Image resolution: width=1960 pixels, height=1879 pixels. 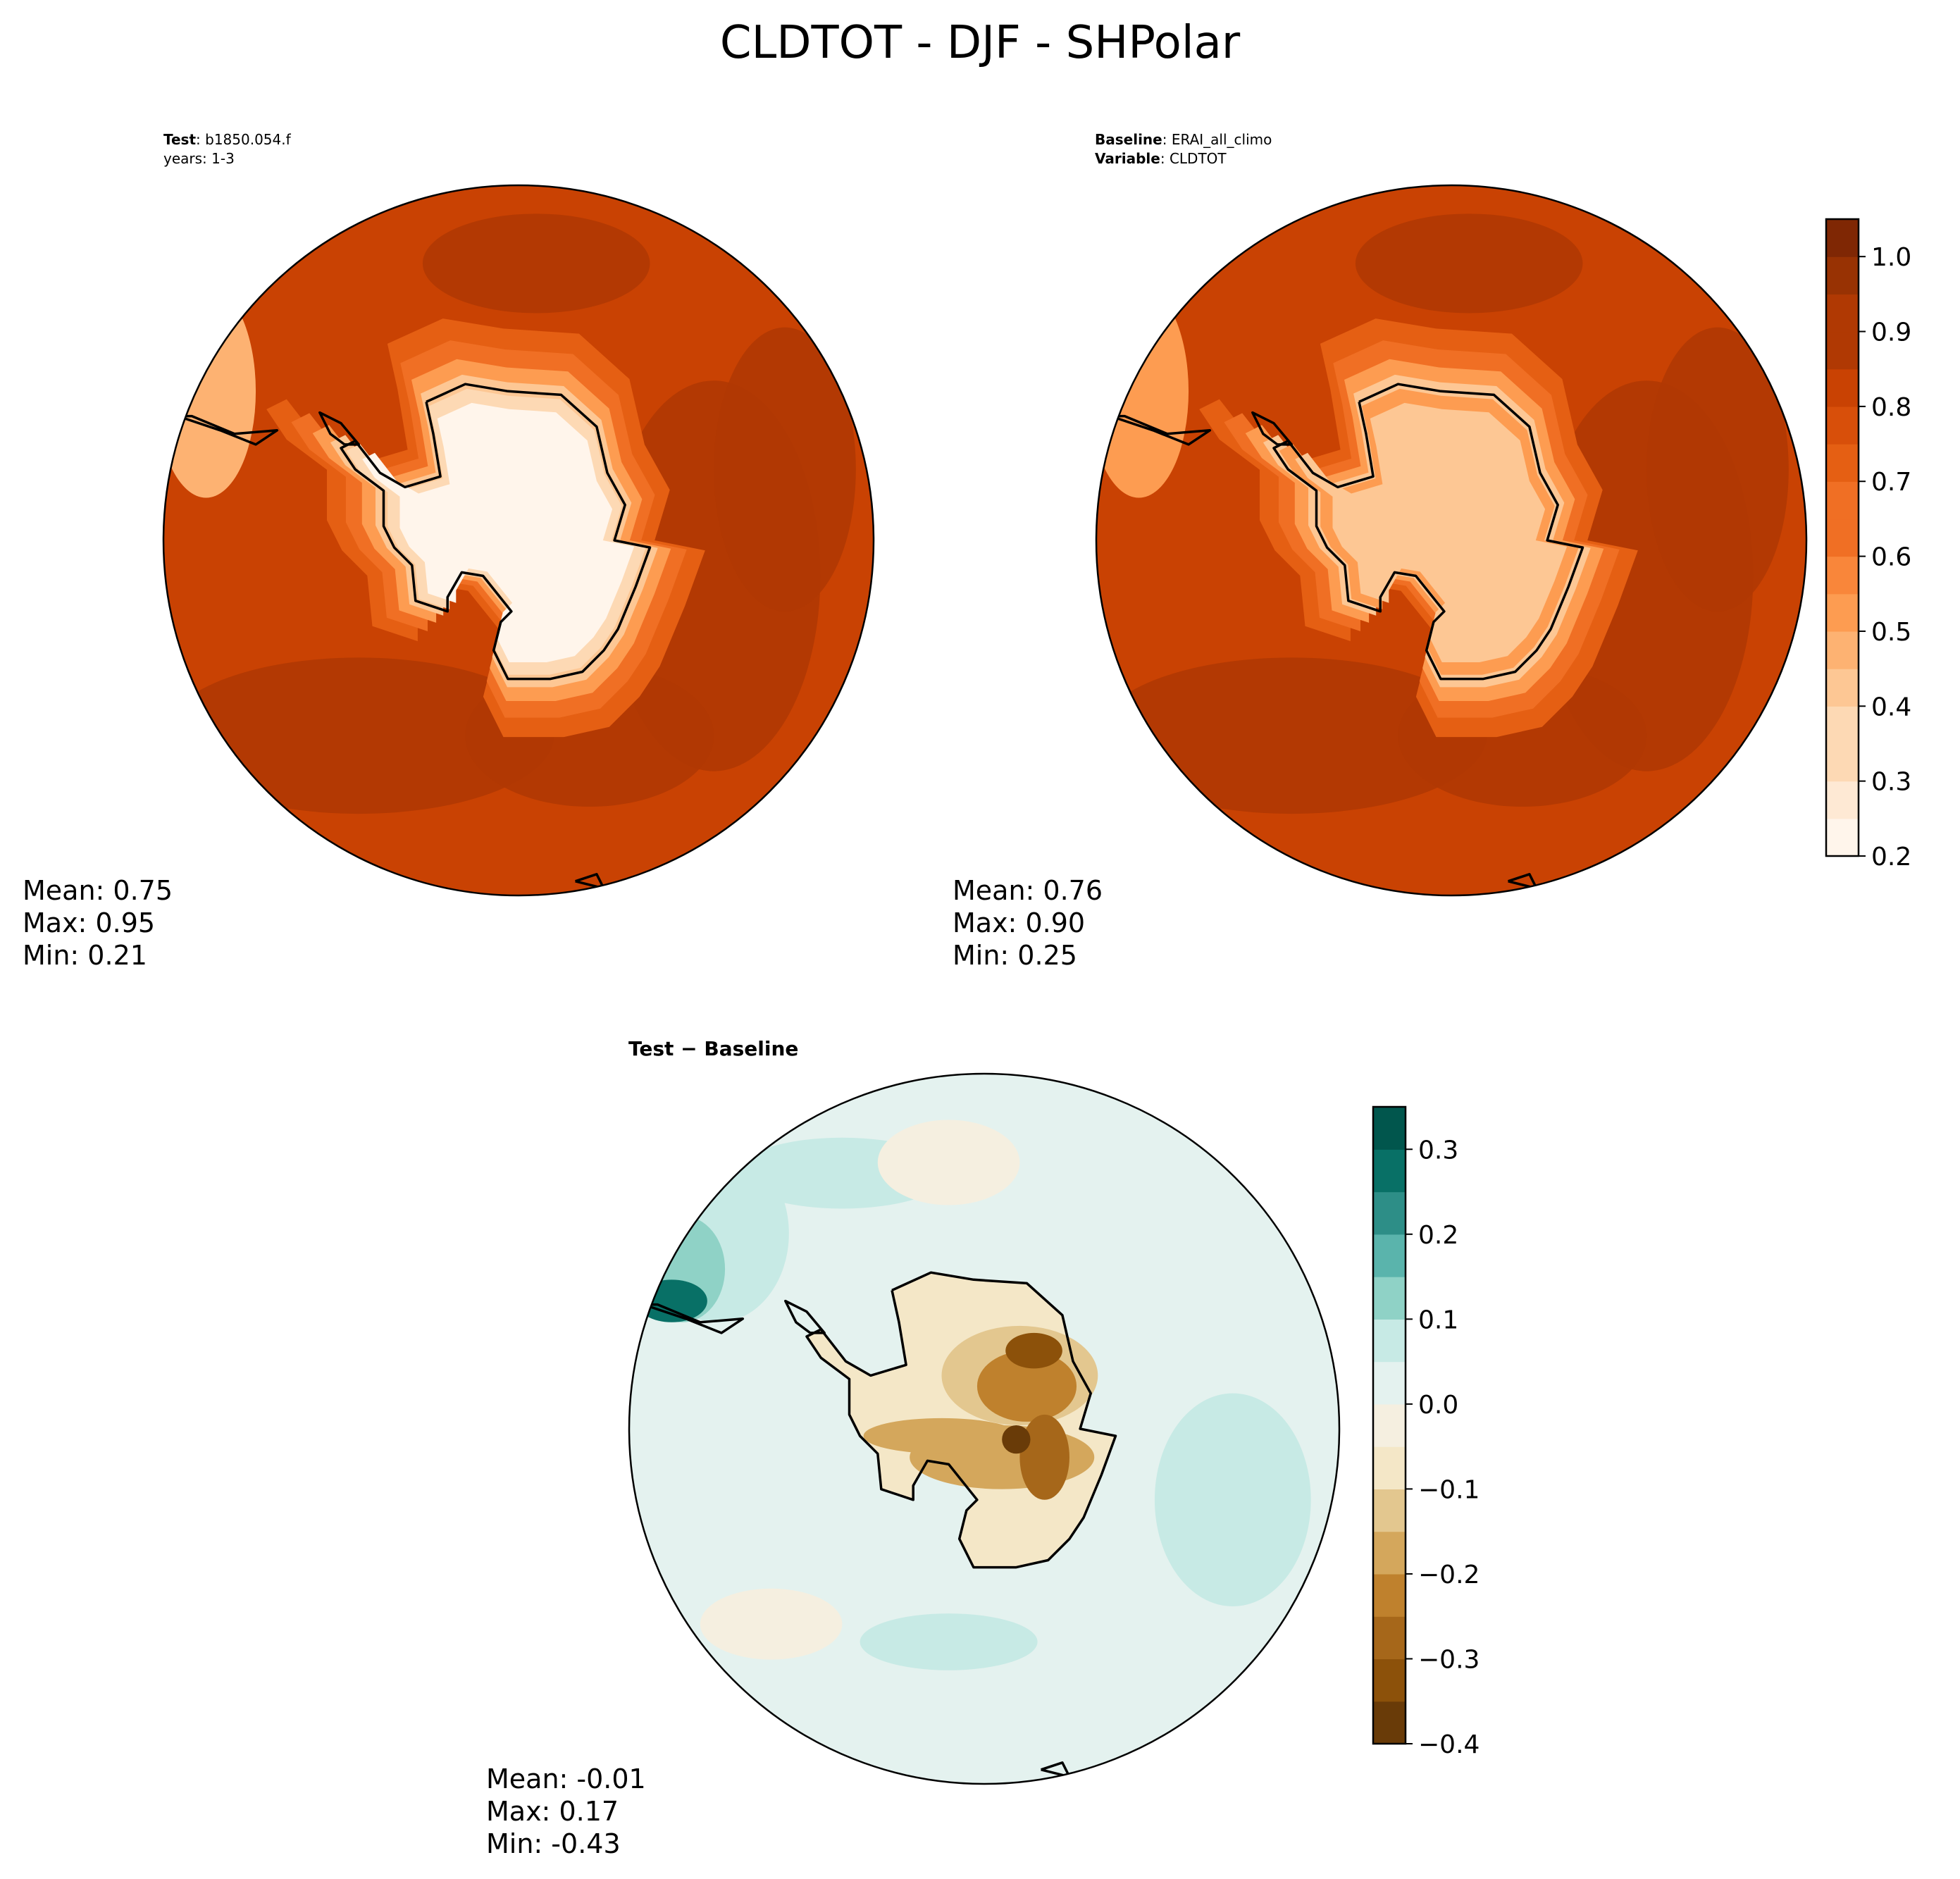 What do you see at coordinates (1438, 1320) in the screenshot?
I see `colorbar-tick-label: 0.1` at bounding box center [1438, 1320].